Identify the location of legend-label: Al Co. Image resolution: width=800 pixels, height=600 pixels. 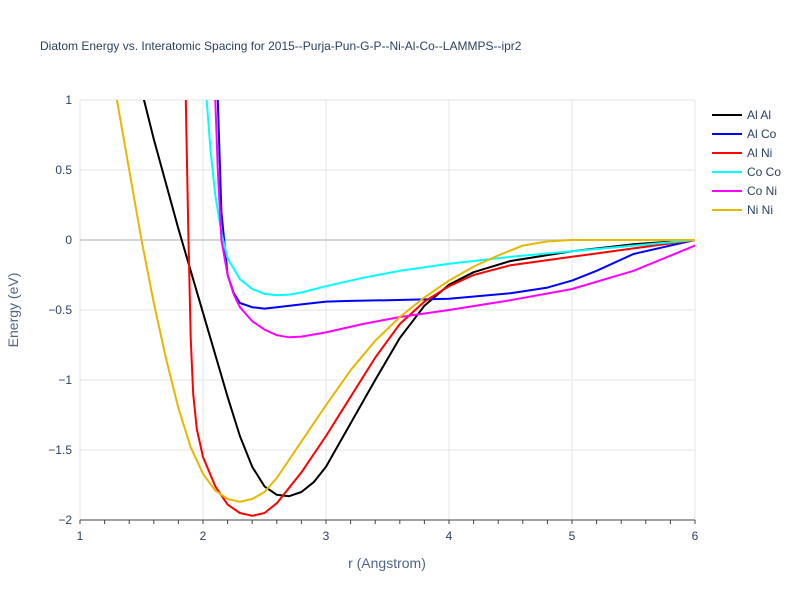
(762, 134).